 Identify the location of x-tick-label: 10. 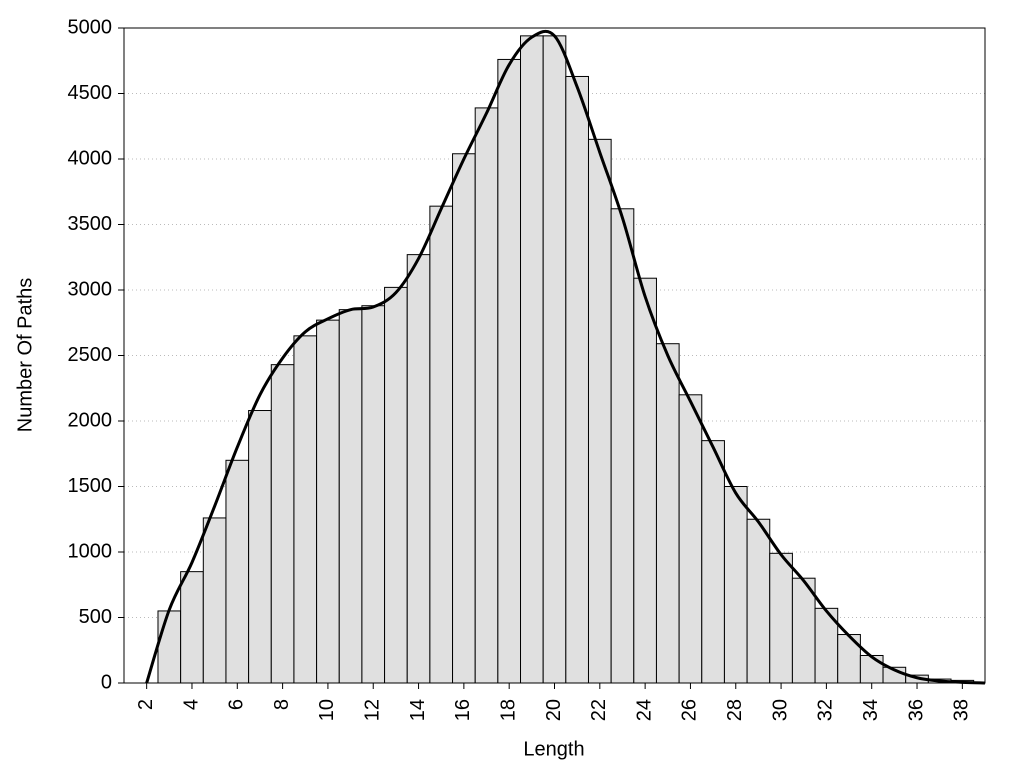
(327, 710).